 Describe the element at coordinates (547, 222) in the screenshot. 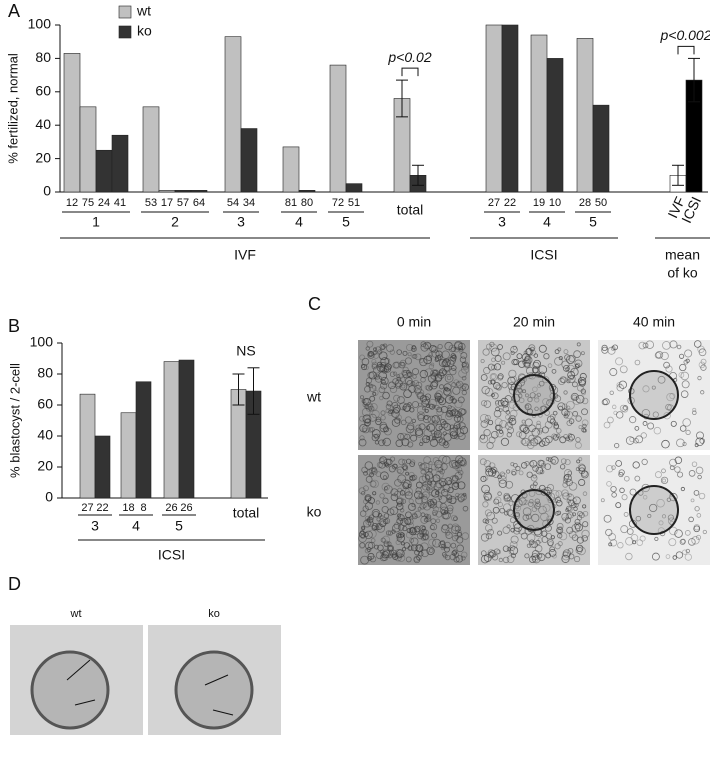

I see `group-label: 4` at that location.